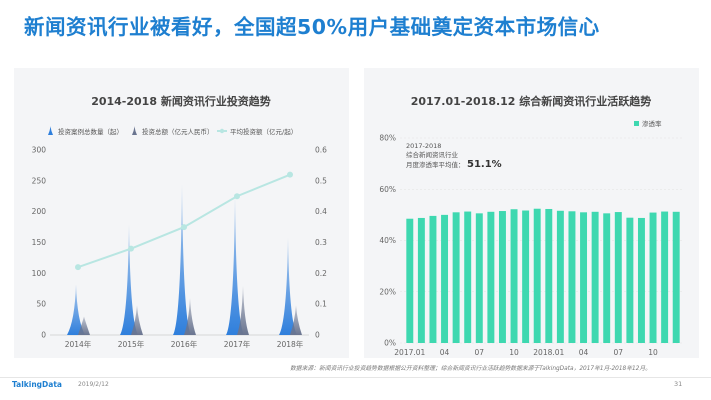 The image size is (711, 400). What do you see at coordinates (90, 131) in the screenshot?
I see `legend-label: 投资案例总数量（起）` at bounding box center [90, 131].